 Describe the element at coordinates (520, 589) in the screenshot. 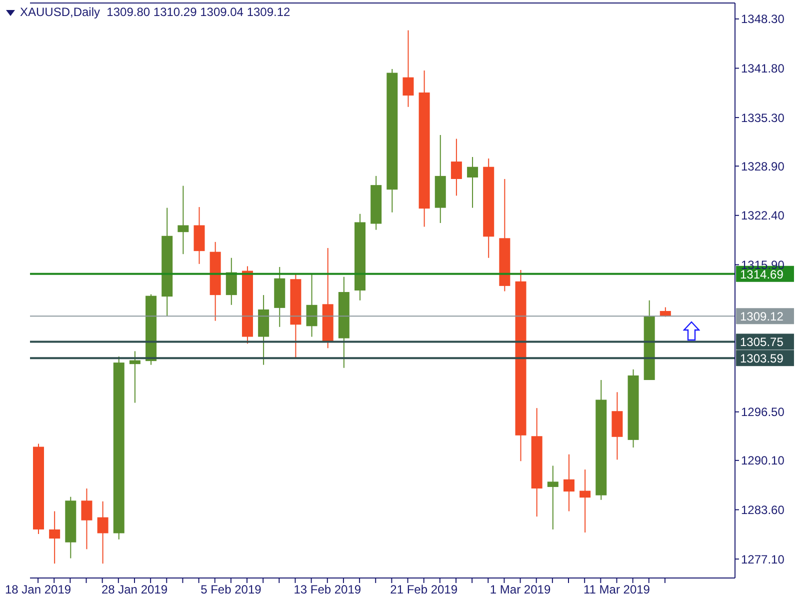

I see `x-tick-label: 1 Mar 2019` at that location.